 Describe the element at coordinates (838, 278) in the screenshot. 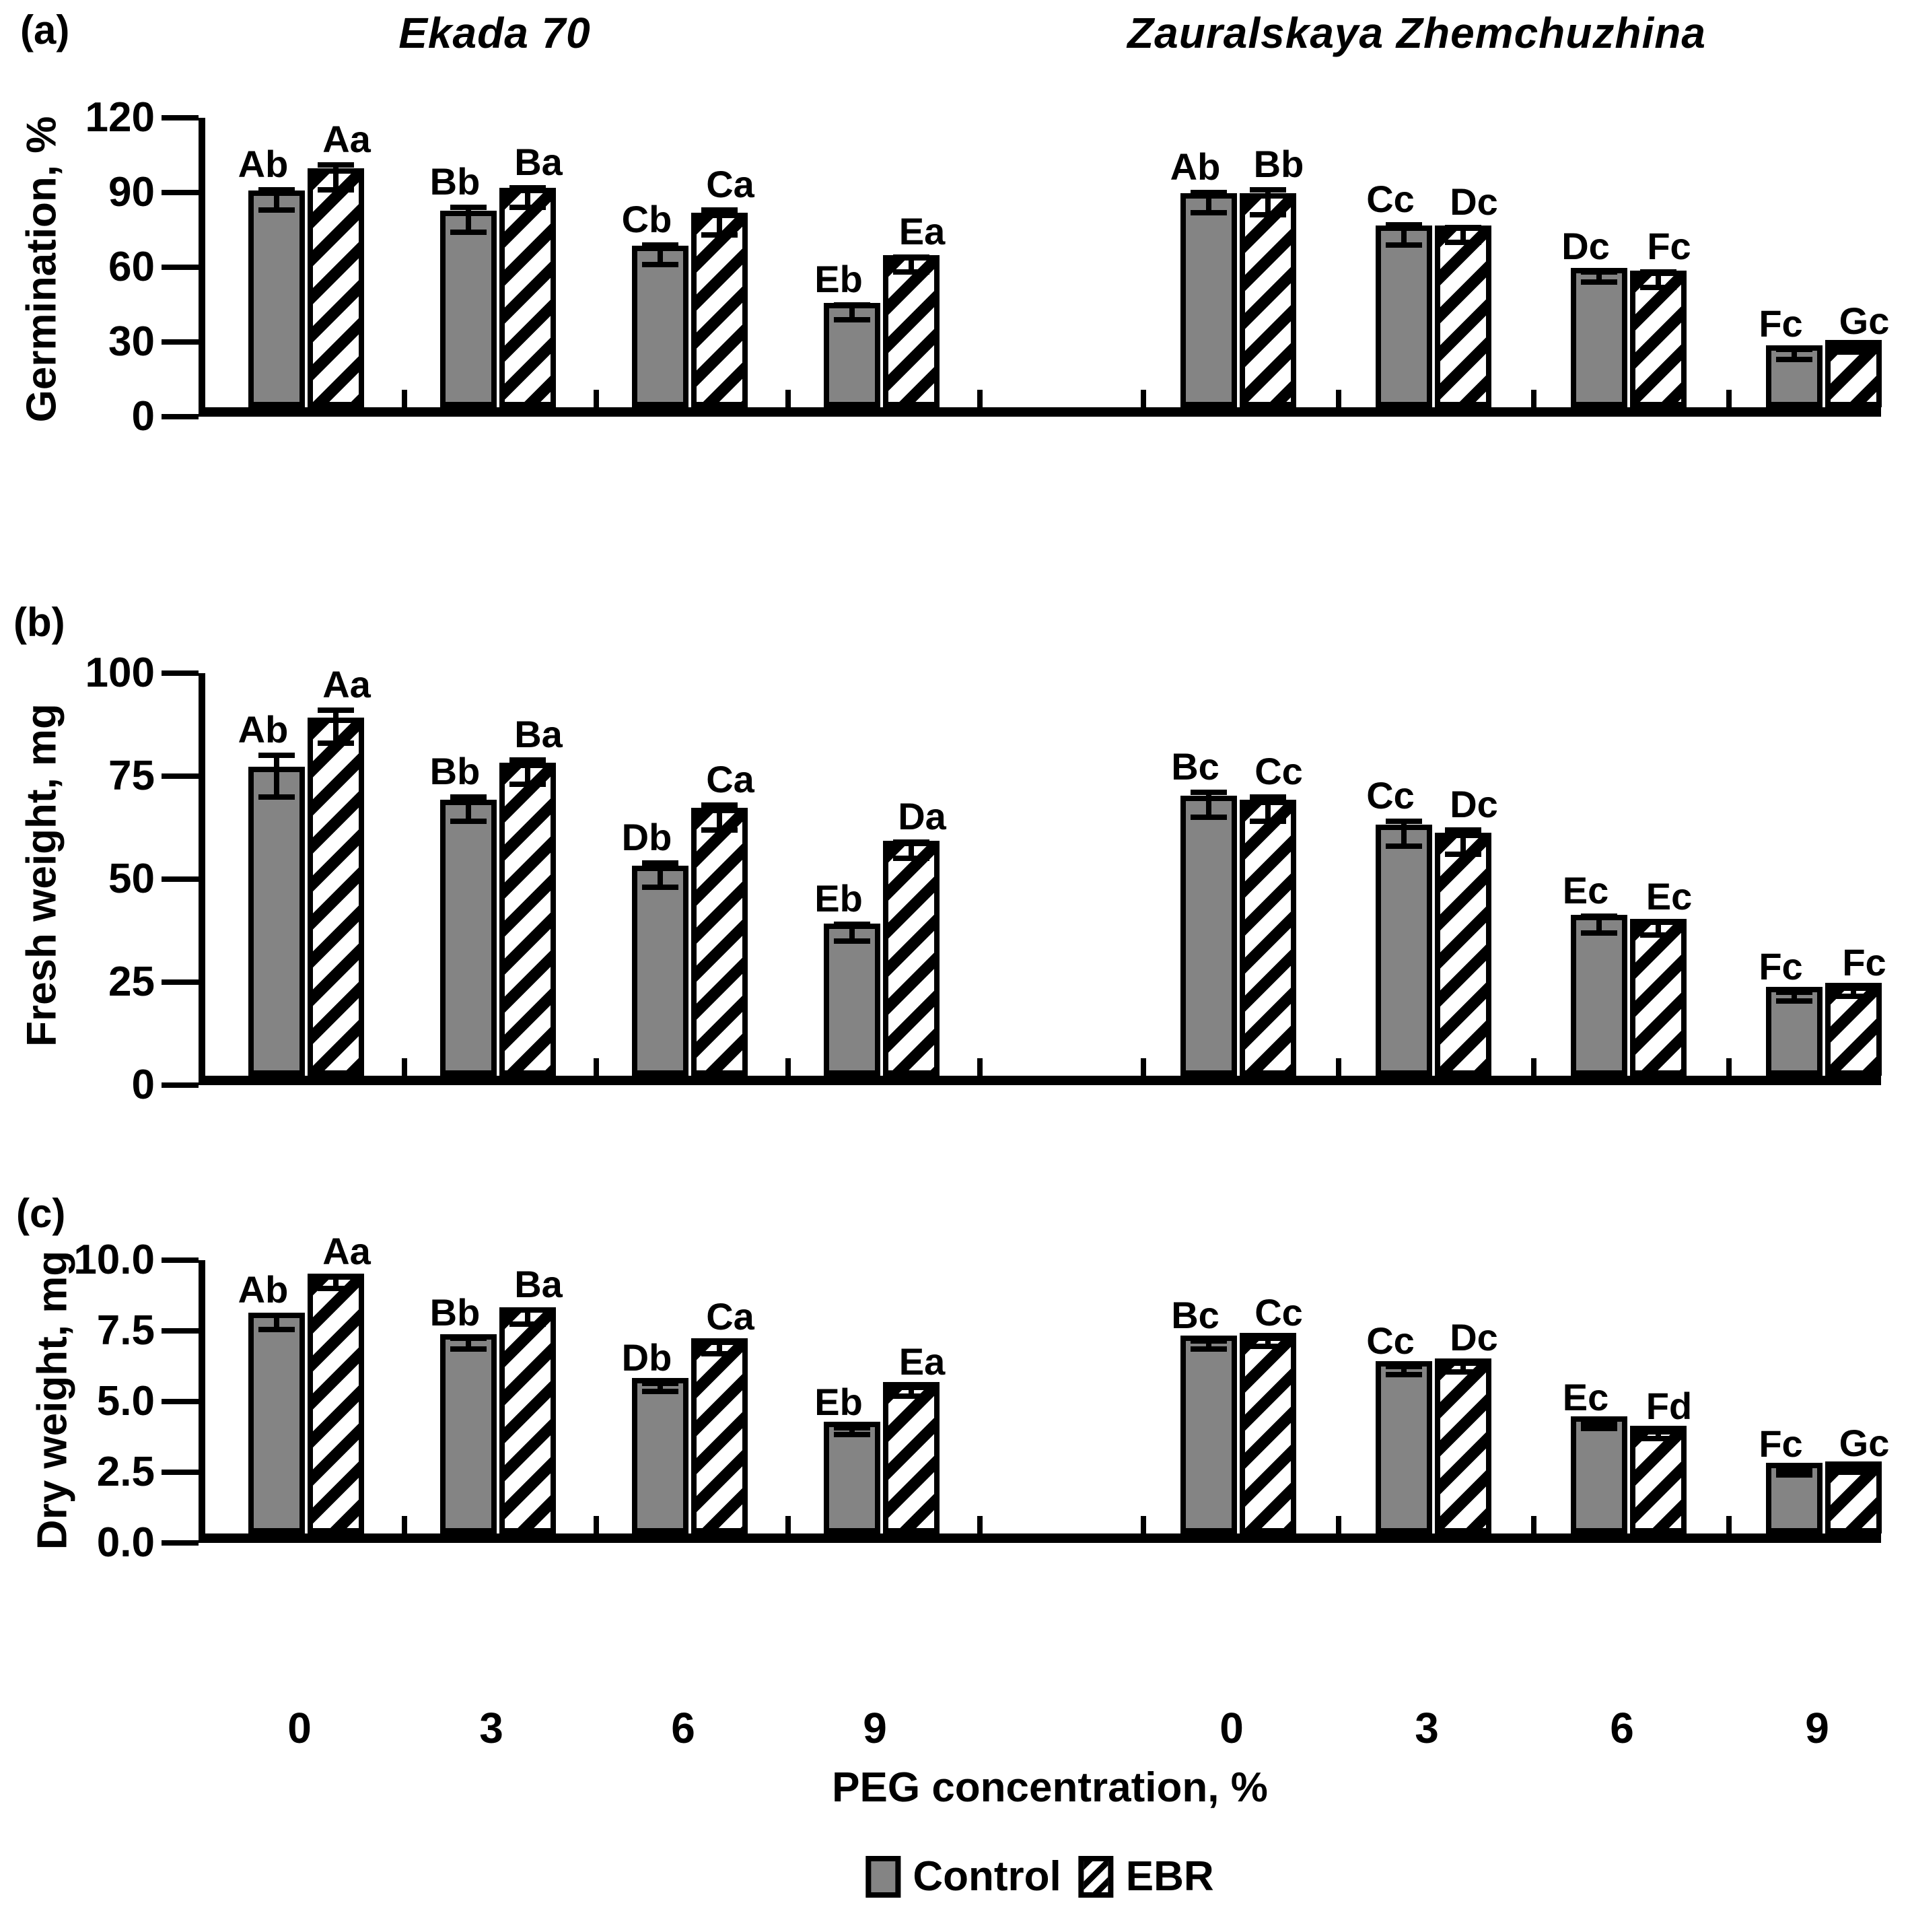

I see `significance-letter: Eb` at that location.